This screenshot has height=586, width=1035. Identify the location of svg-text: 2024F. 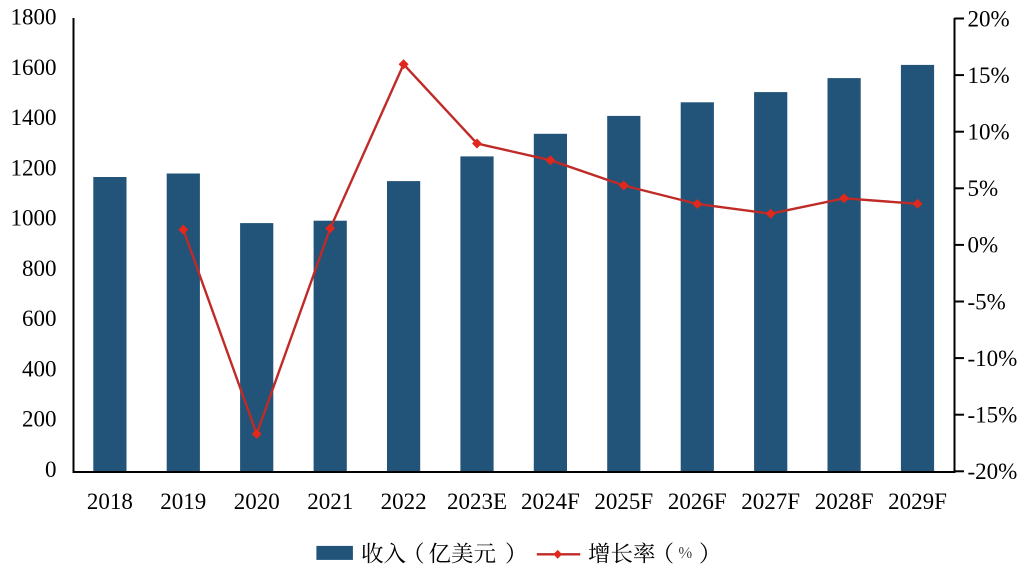
(550, 501).